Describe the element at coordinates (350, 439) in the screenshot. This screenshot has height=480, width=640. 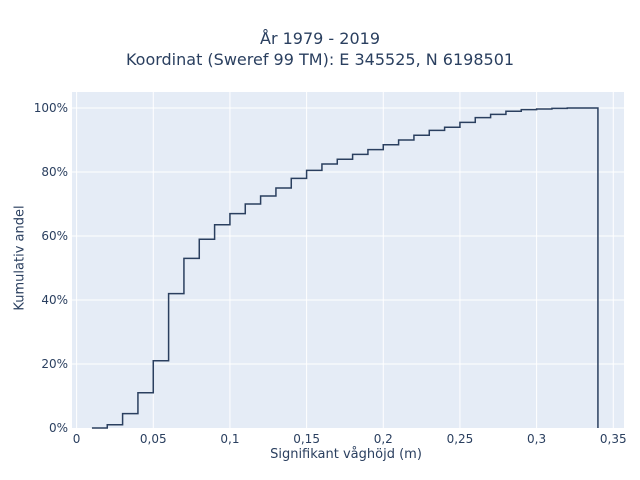
I see `x-axis-ticks: 0 0,05 0,1 0,15 0,2 0,25 0,3 0,35` at that location.